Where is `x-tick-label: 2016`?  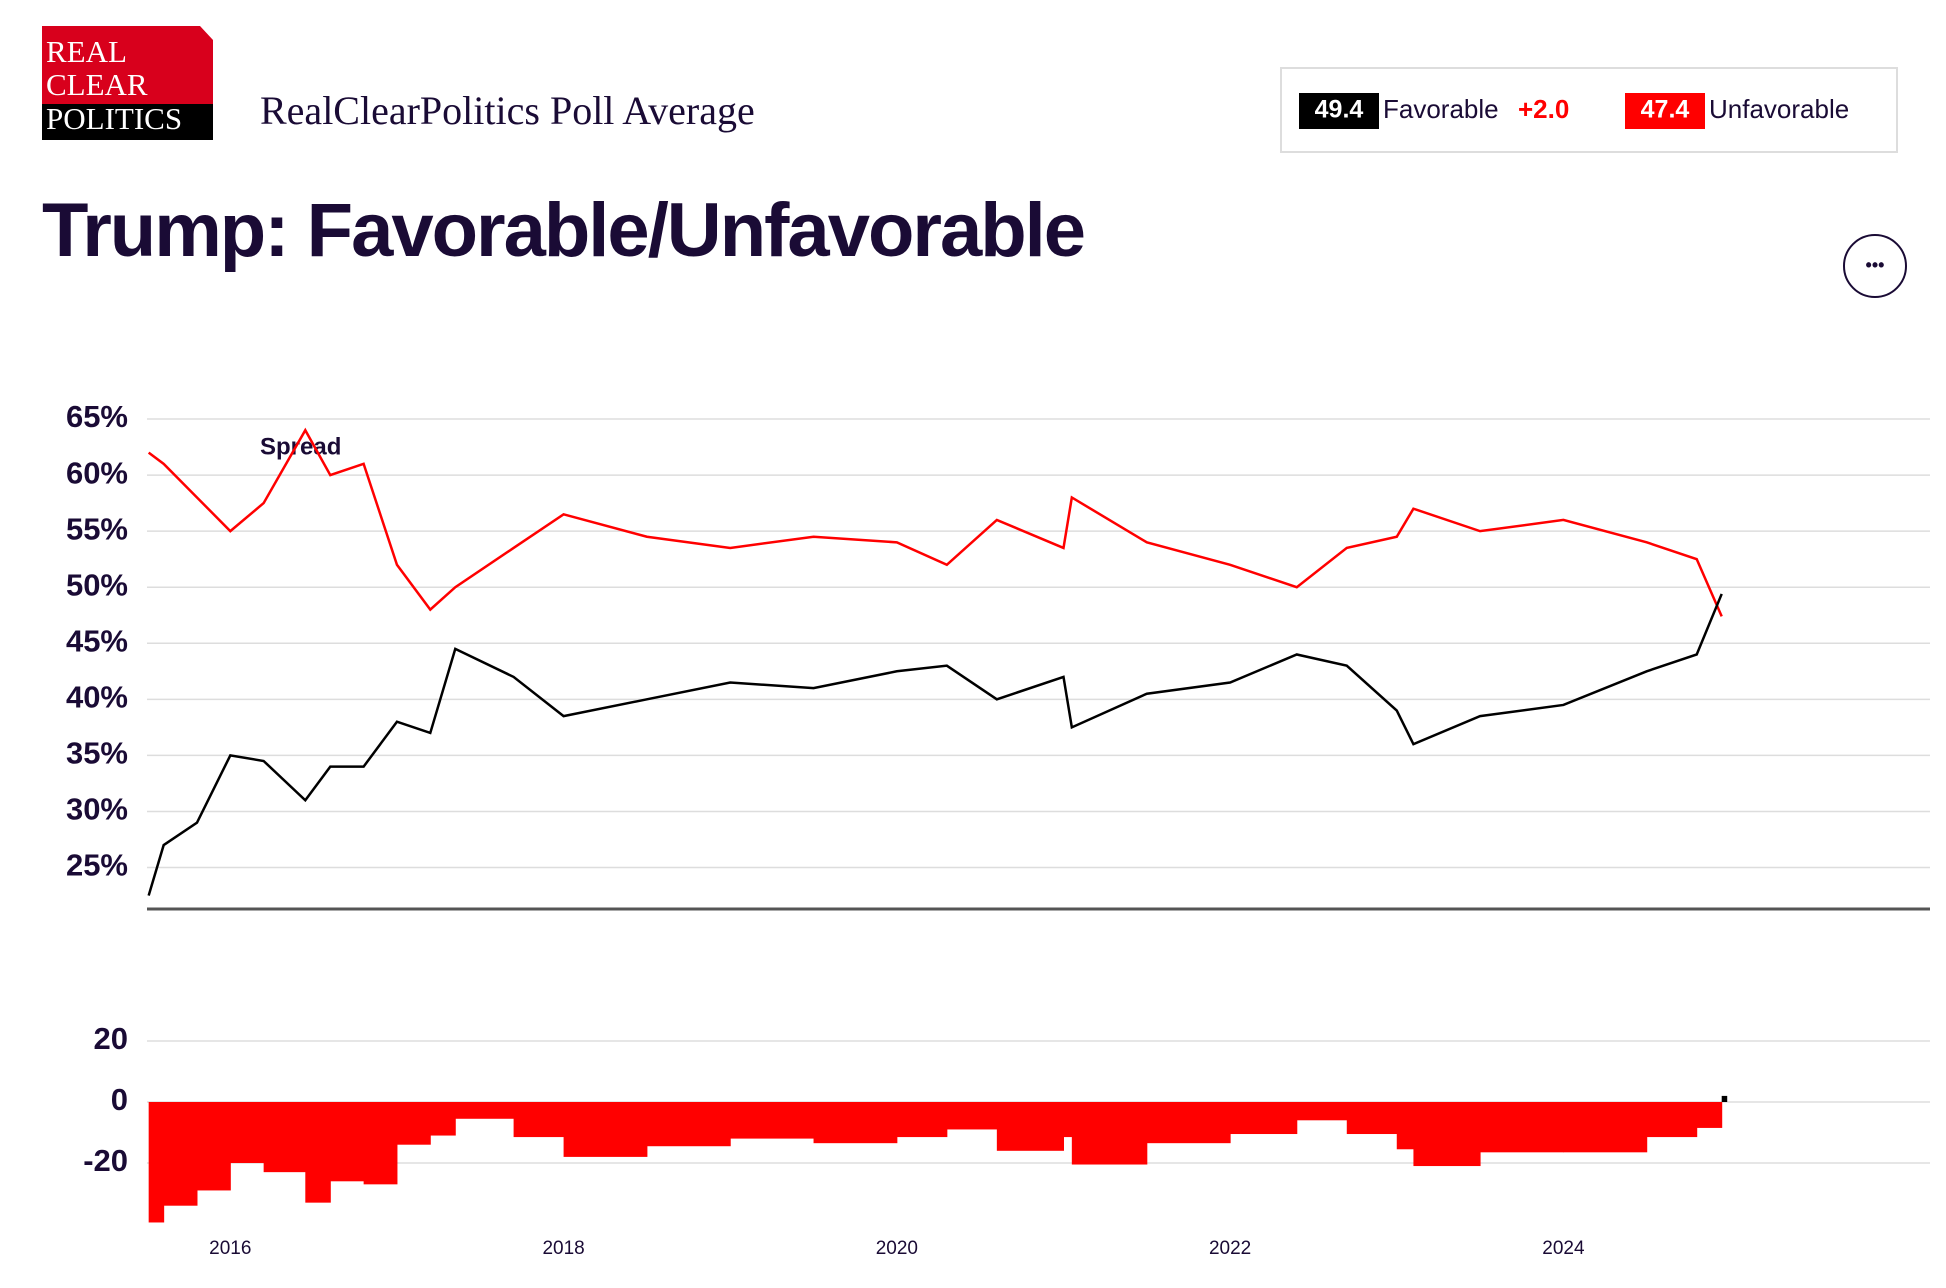
x-tick-label: 2016 is located at coordinates (230, 1248).